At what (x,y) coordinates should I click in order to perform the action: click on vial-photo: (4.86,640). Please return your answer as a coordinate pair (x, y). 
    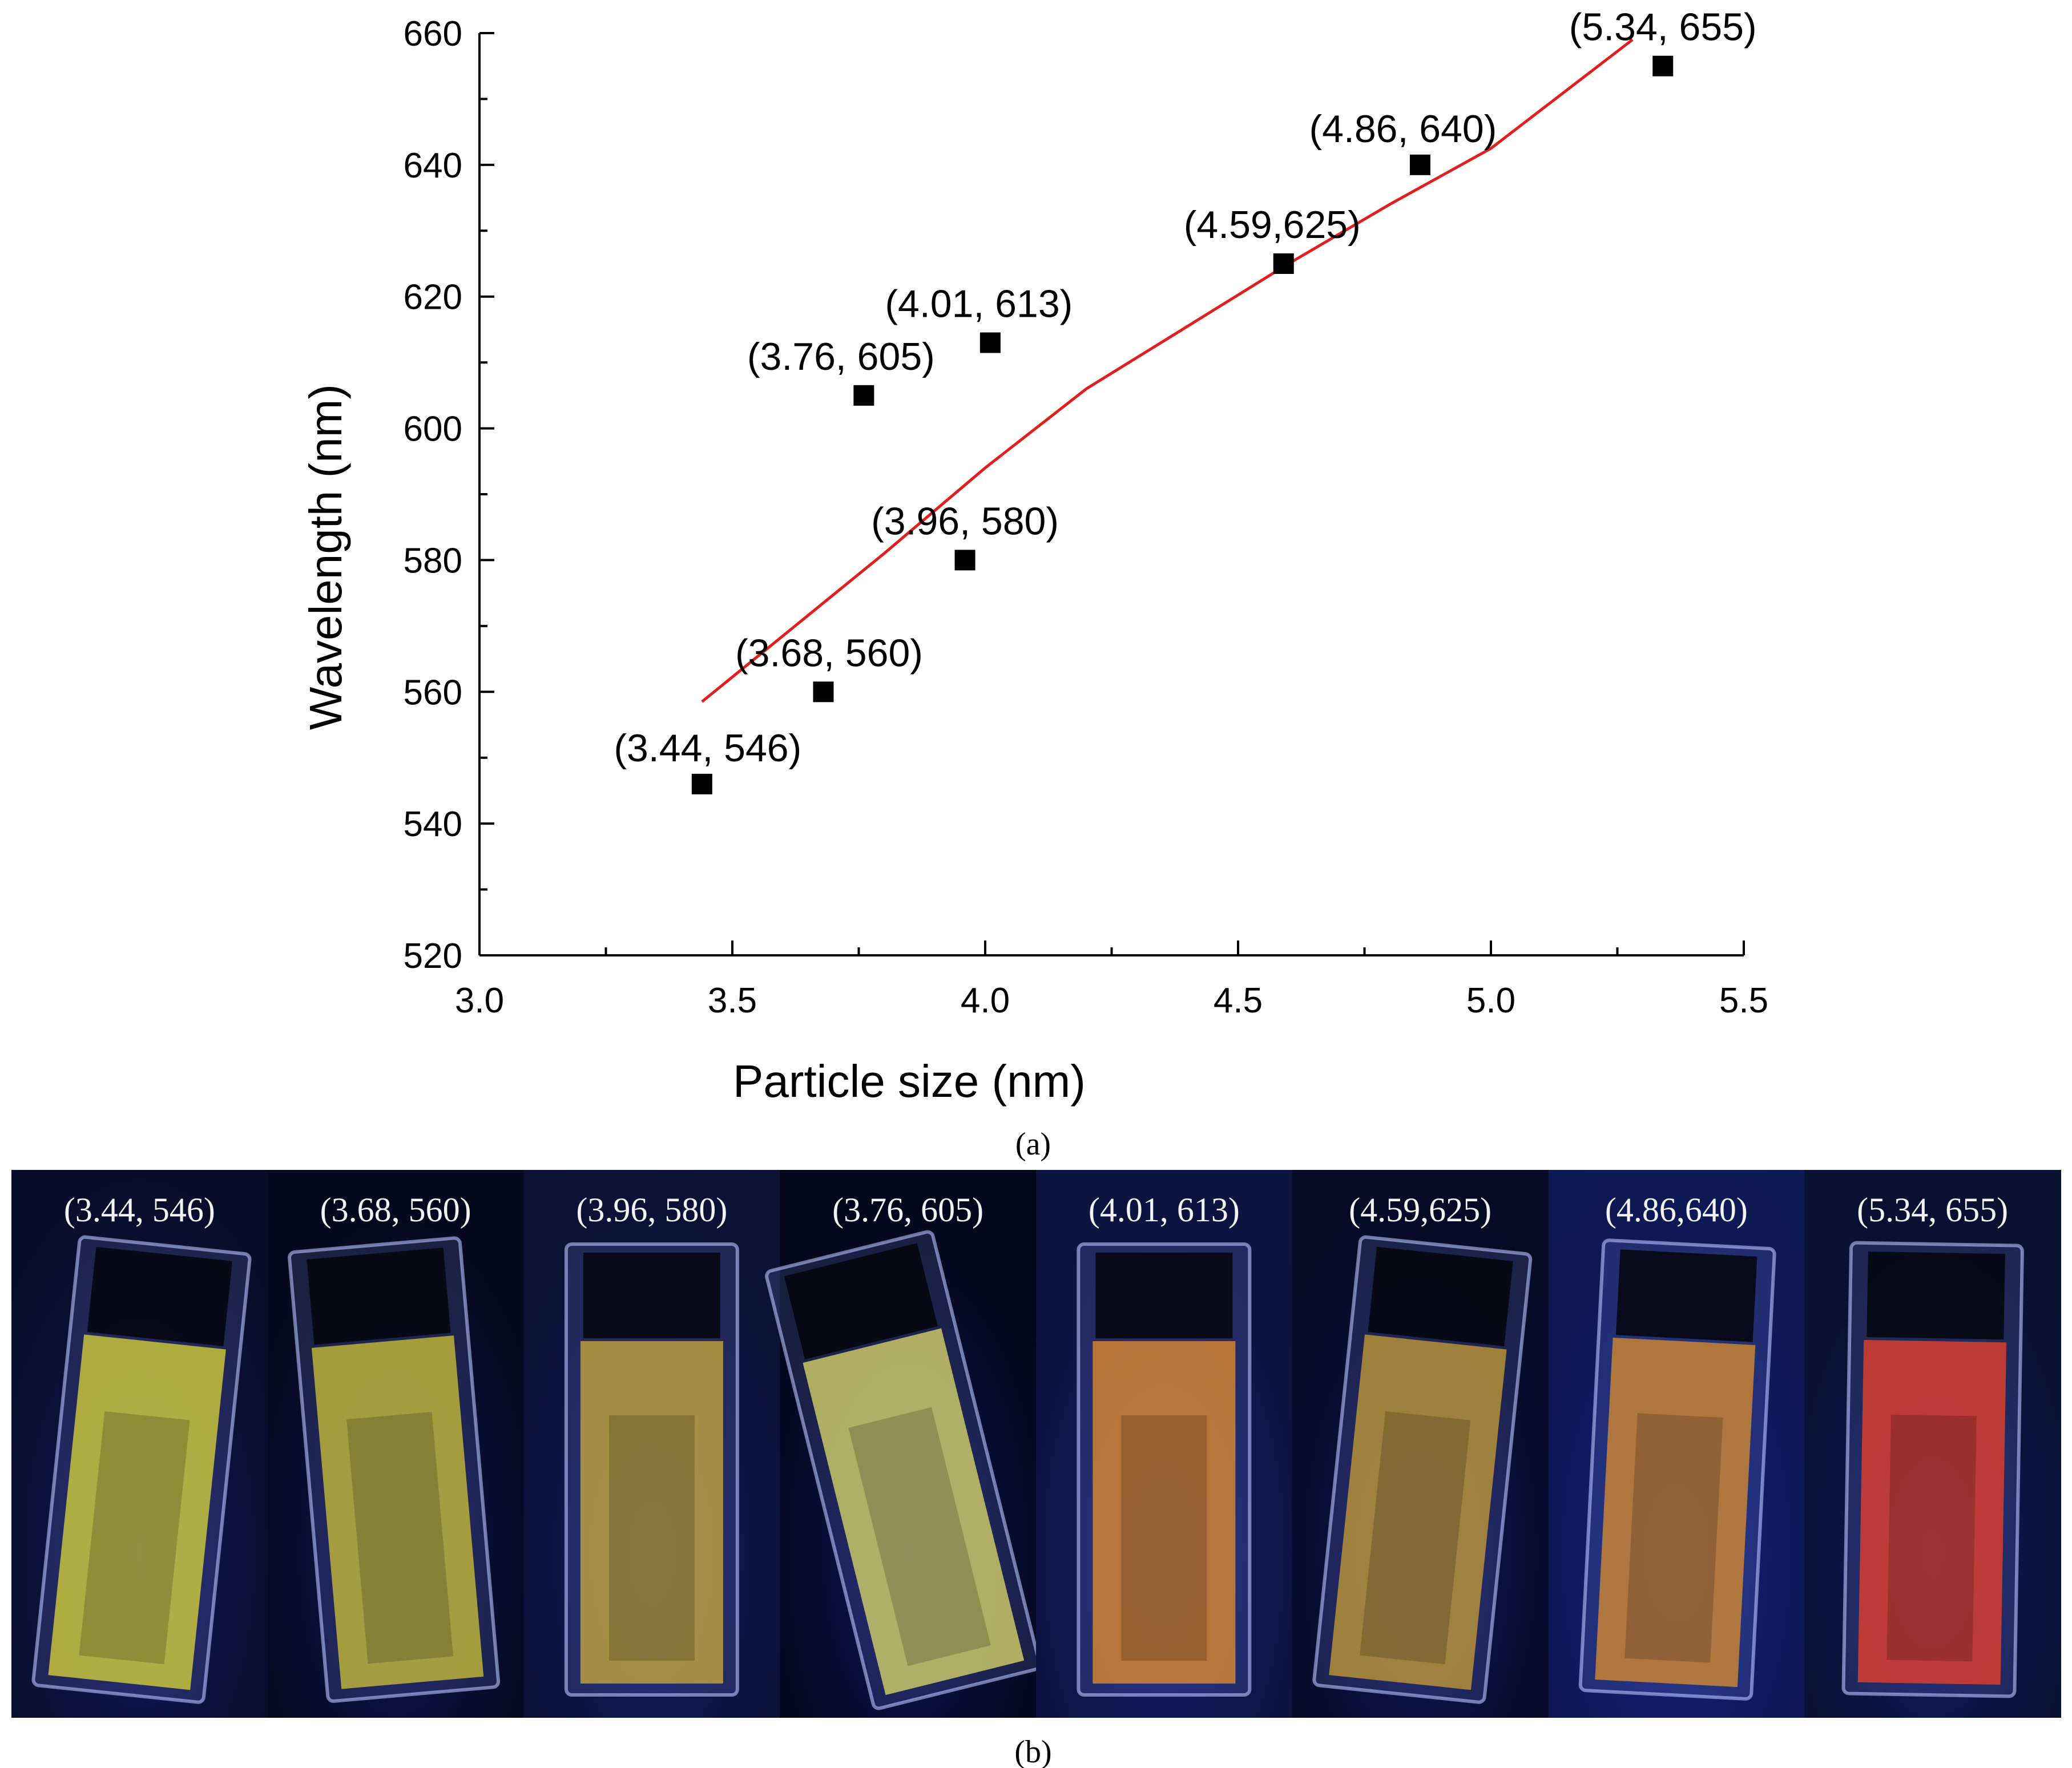
    Looking at the image, I should click on (1676, 1444).